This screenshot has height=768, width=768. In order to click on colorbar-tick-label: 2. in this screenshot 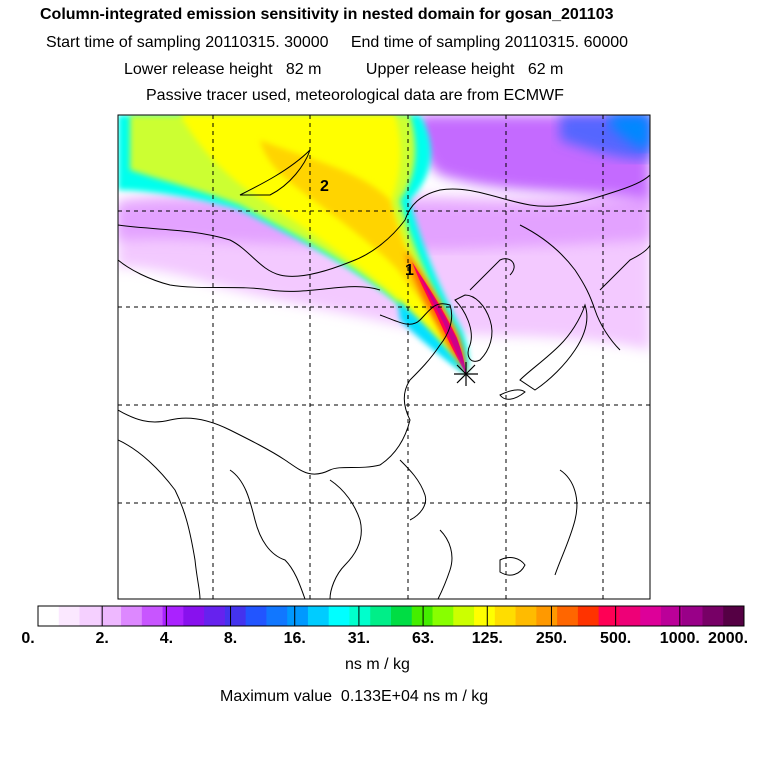, I will do `click(102, 638)`.